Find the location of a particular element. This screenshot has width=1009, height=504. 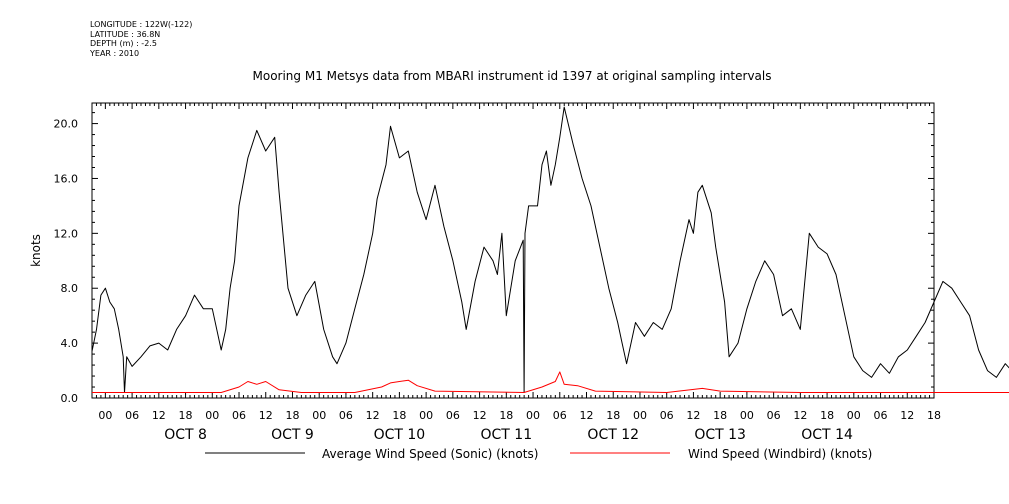

day-label: OCT 14 is located at coordinates (827, 435).